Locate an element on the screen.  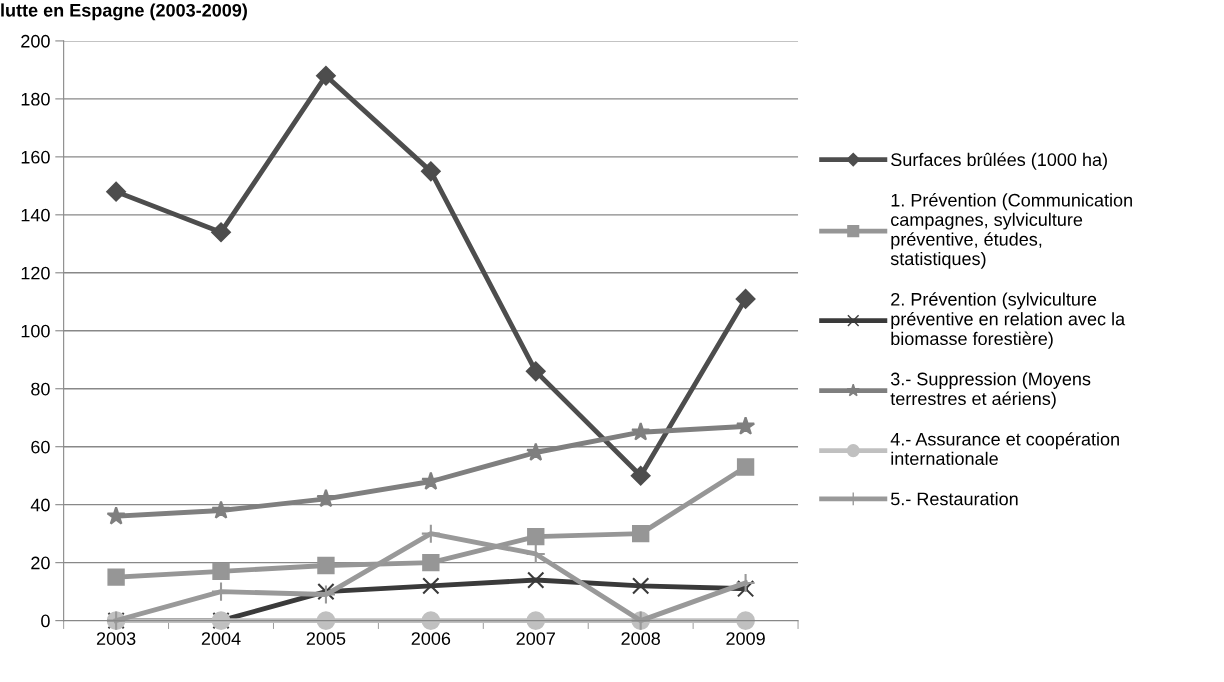
y-tick-label: 20 is located at coordinates (40, 563).